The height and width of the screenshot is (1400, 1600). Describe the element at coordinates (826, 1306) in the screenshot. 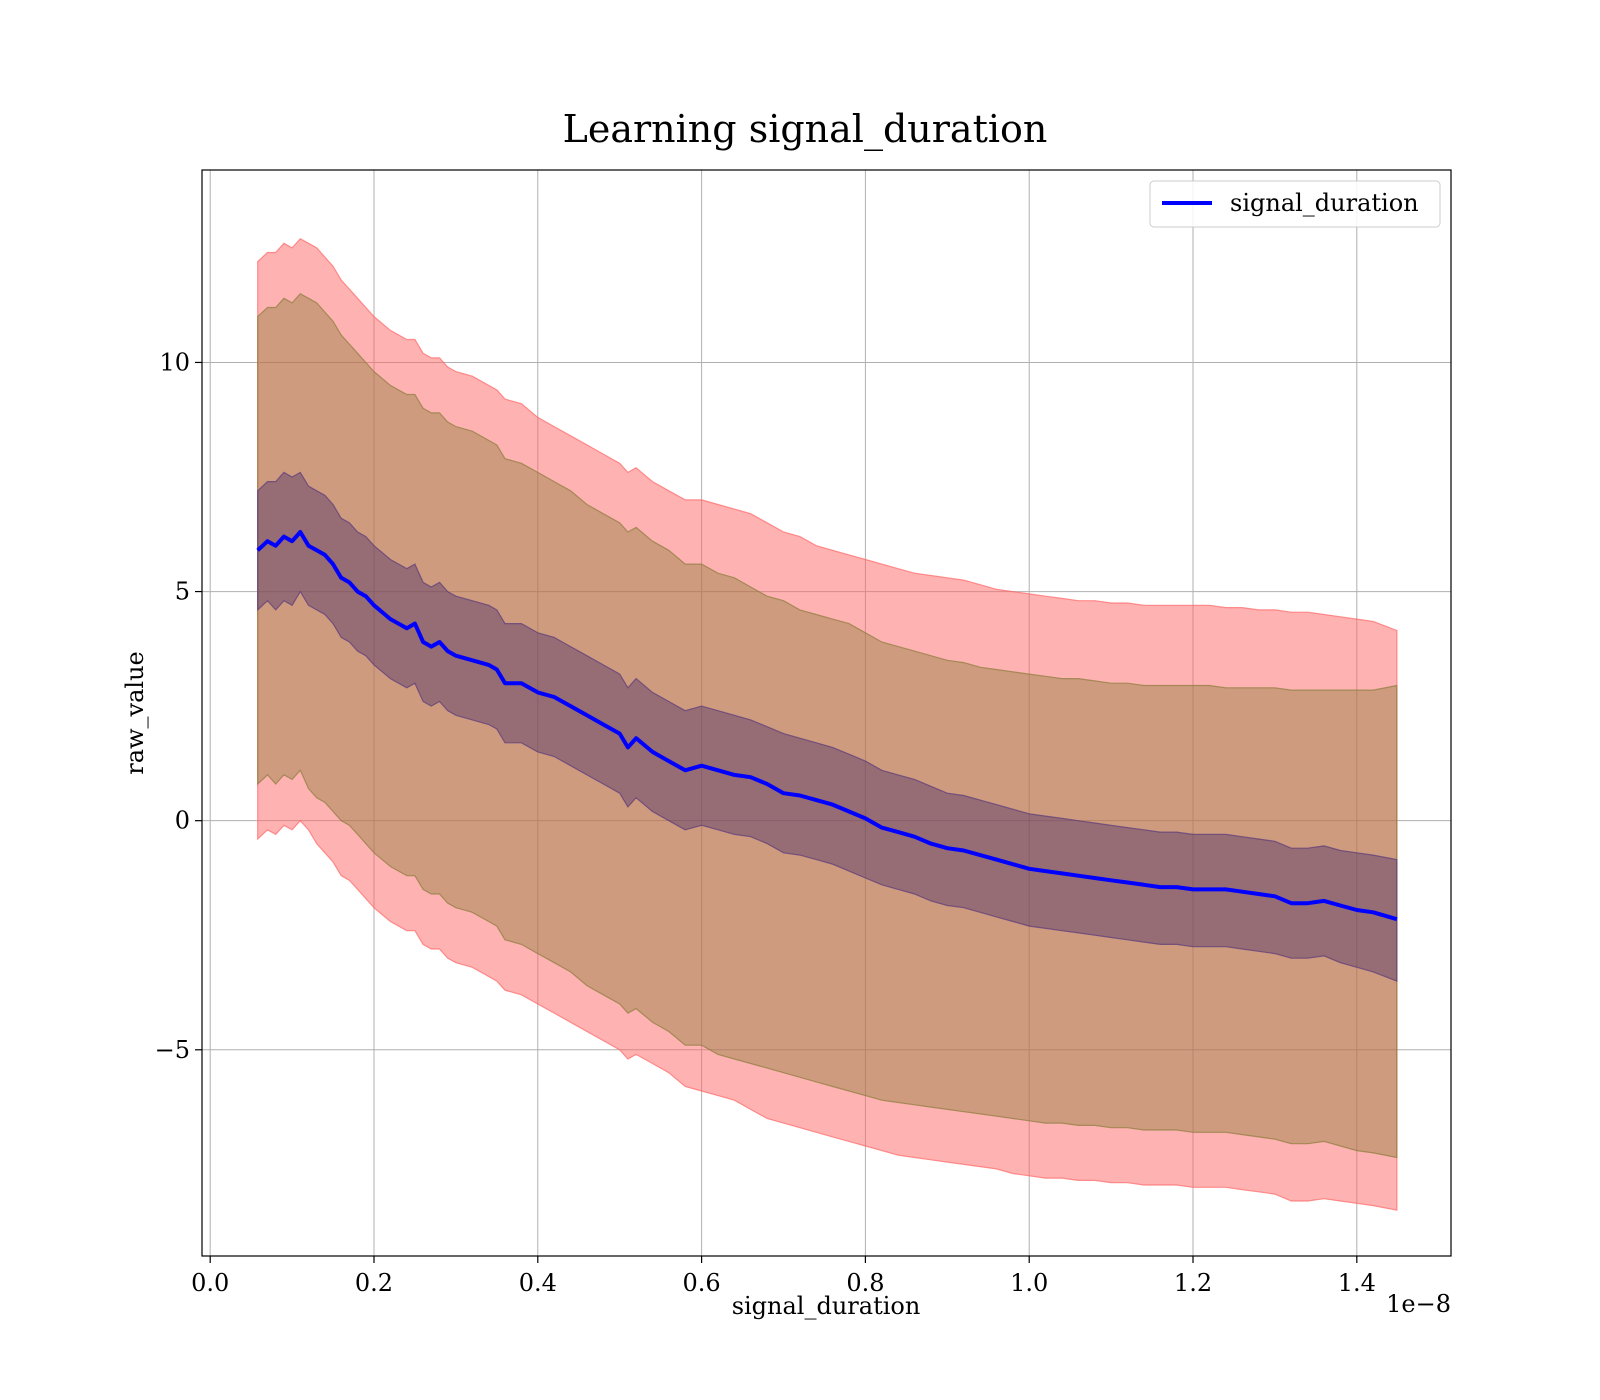

I see `x-axis-label: signal_duration` at that location.